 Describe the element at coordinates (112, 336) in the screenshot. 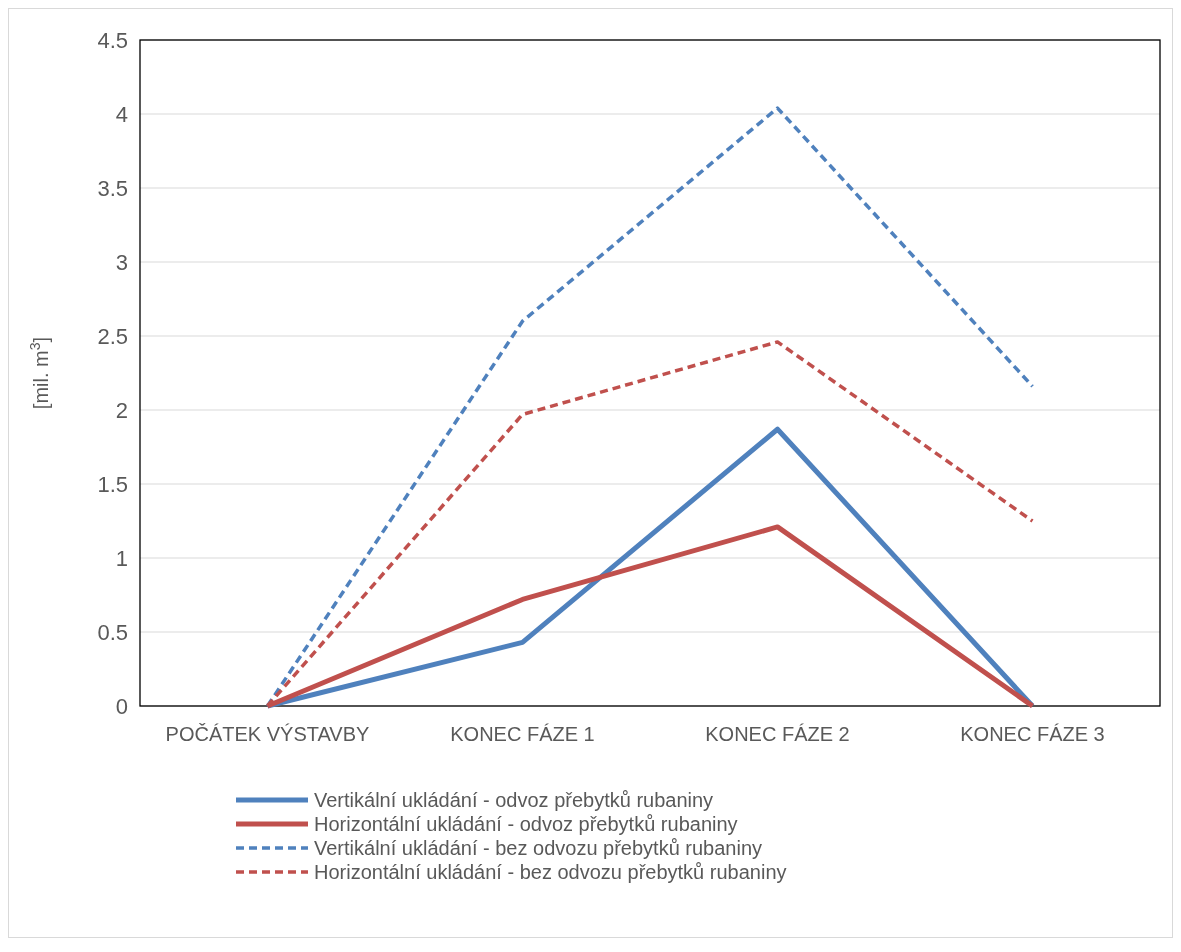

I see `y-tick-label: 2.5` at that location.